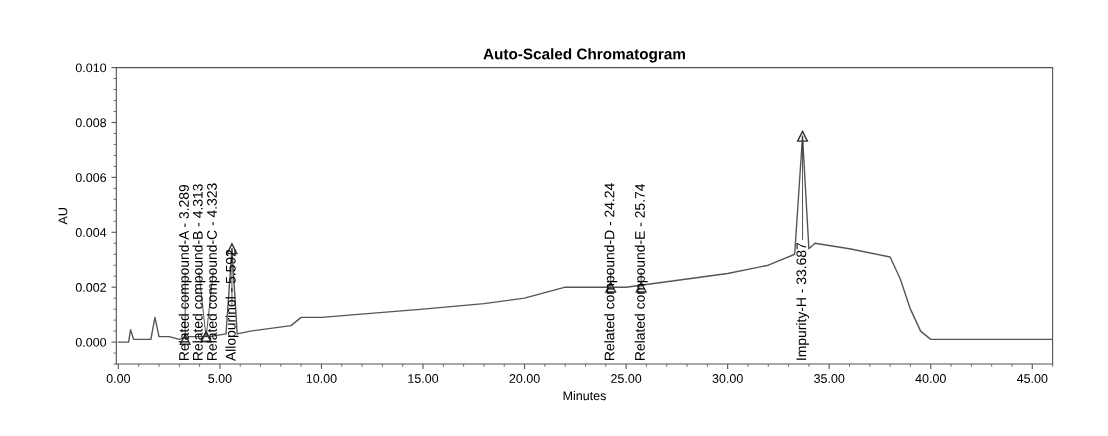 The image size is (1108, 436). What do you see at coordinates (232, 305) in the screenshot?
I see `annotation: Allopurinol - 5.592` at bounding box center [232, 305].